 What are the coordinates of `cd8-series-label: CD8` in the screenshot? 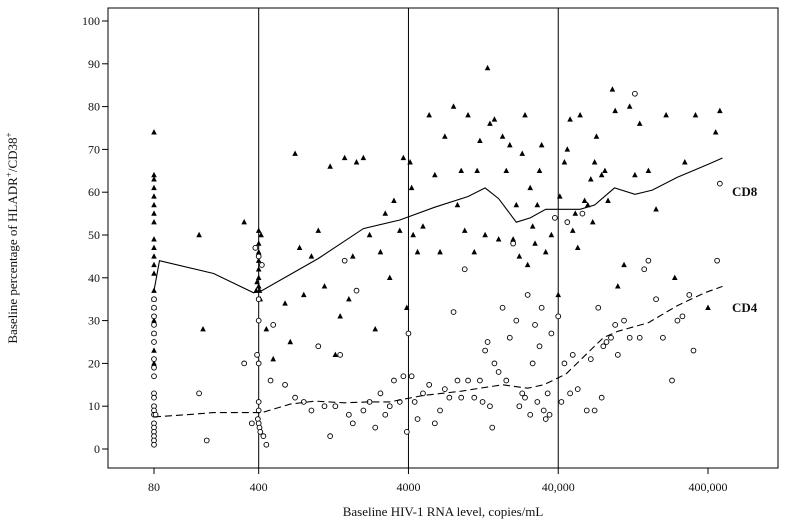 It's located at (745, 191).